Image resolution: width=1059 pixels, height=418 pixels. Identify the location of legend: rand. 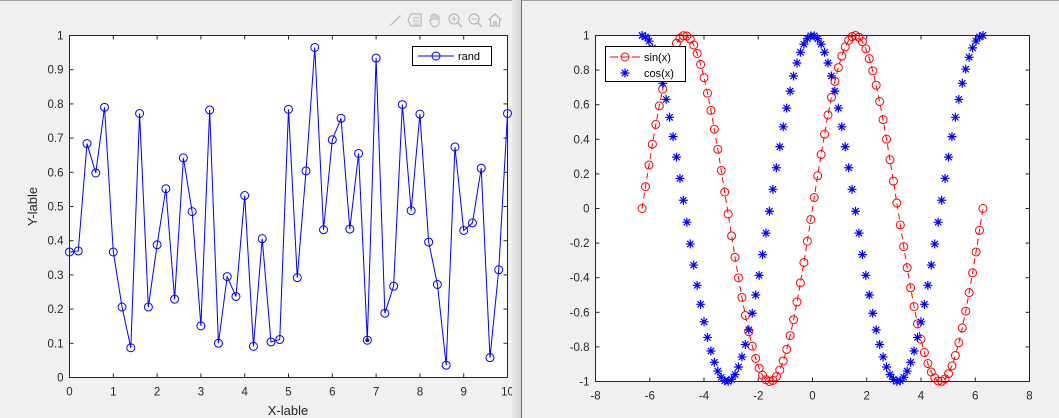
(452, 56).